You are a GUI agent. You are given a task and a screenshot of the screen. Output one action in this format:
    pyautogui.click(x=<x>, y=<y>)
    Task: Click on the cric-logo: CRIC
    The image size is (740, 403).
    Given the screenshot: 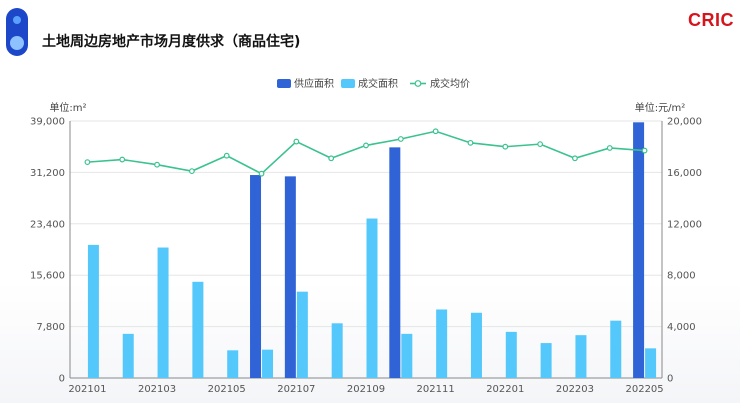 What is the action you would take?
    pyautogui.click(x=711, y=20)
    